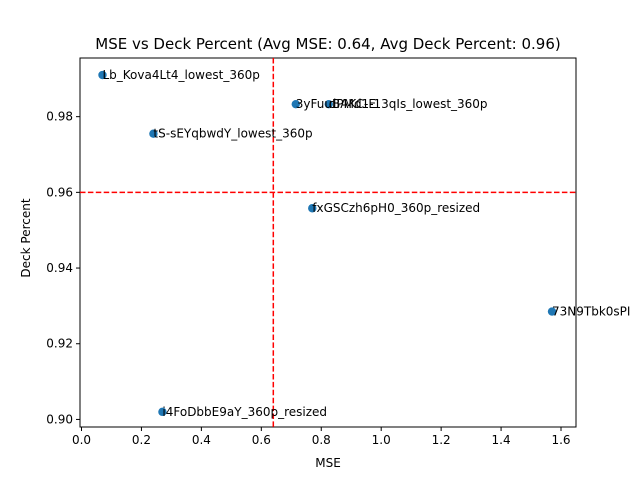 The image size is (640, 480). What do you see at coordinates (59, 419) in the screenshot?
I see `y-tick-label: 0.90` at bounding box center [59, 419].